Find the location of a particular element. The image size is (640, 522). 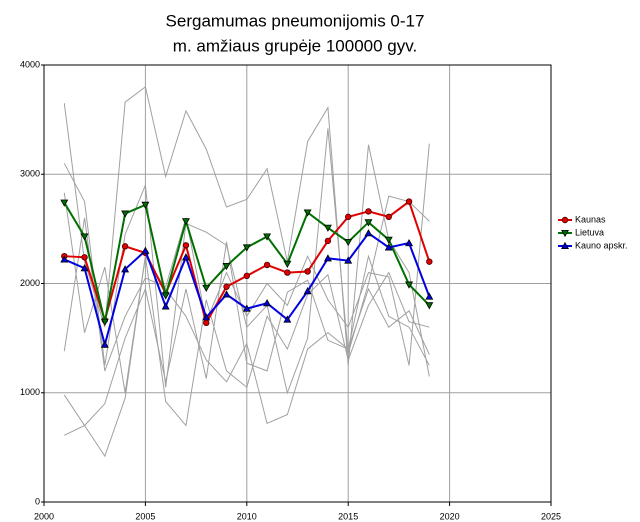

legend-label: Lietuva is located at coordinates (589, 232).